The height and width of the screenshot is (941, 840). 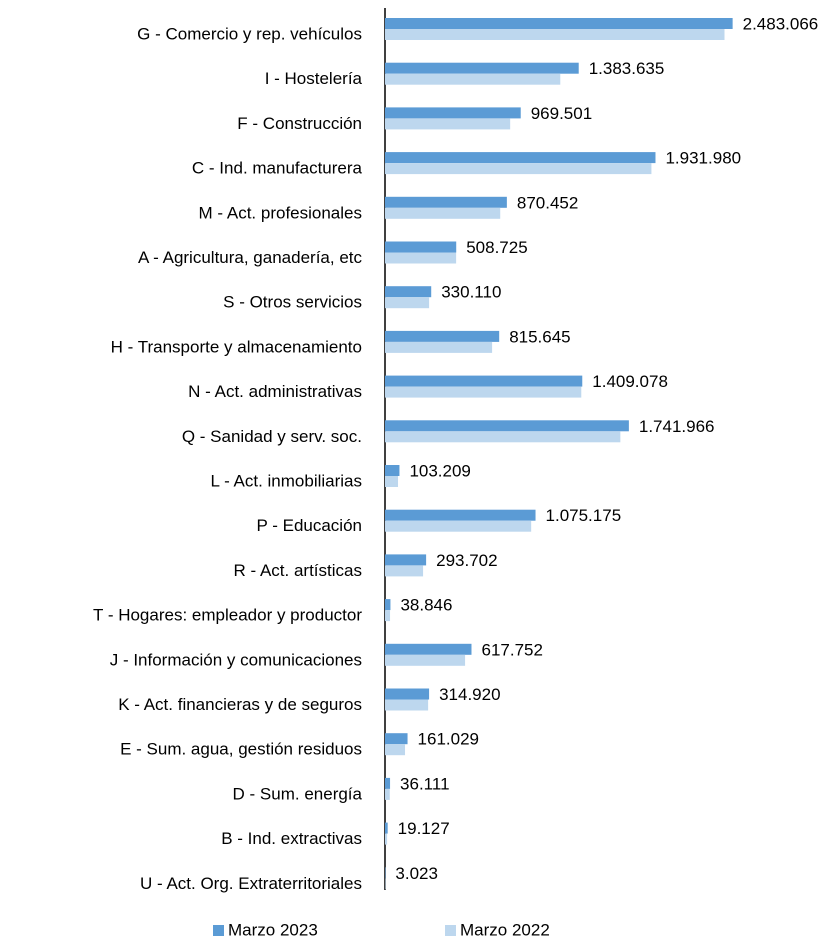 What do you see at coordinates (505, 929) in the screenshot?
I see `legend-label: Marzo 2022` at bounding box center [505, 929].